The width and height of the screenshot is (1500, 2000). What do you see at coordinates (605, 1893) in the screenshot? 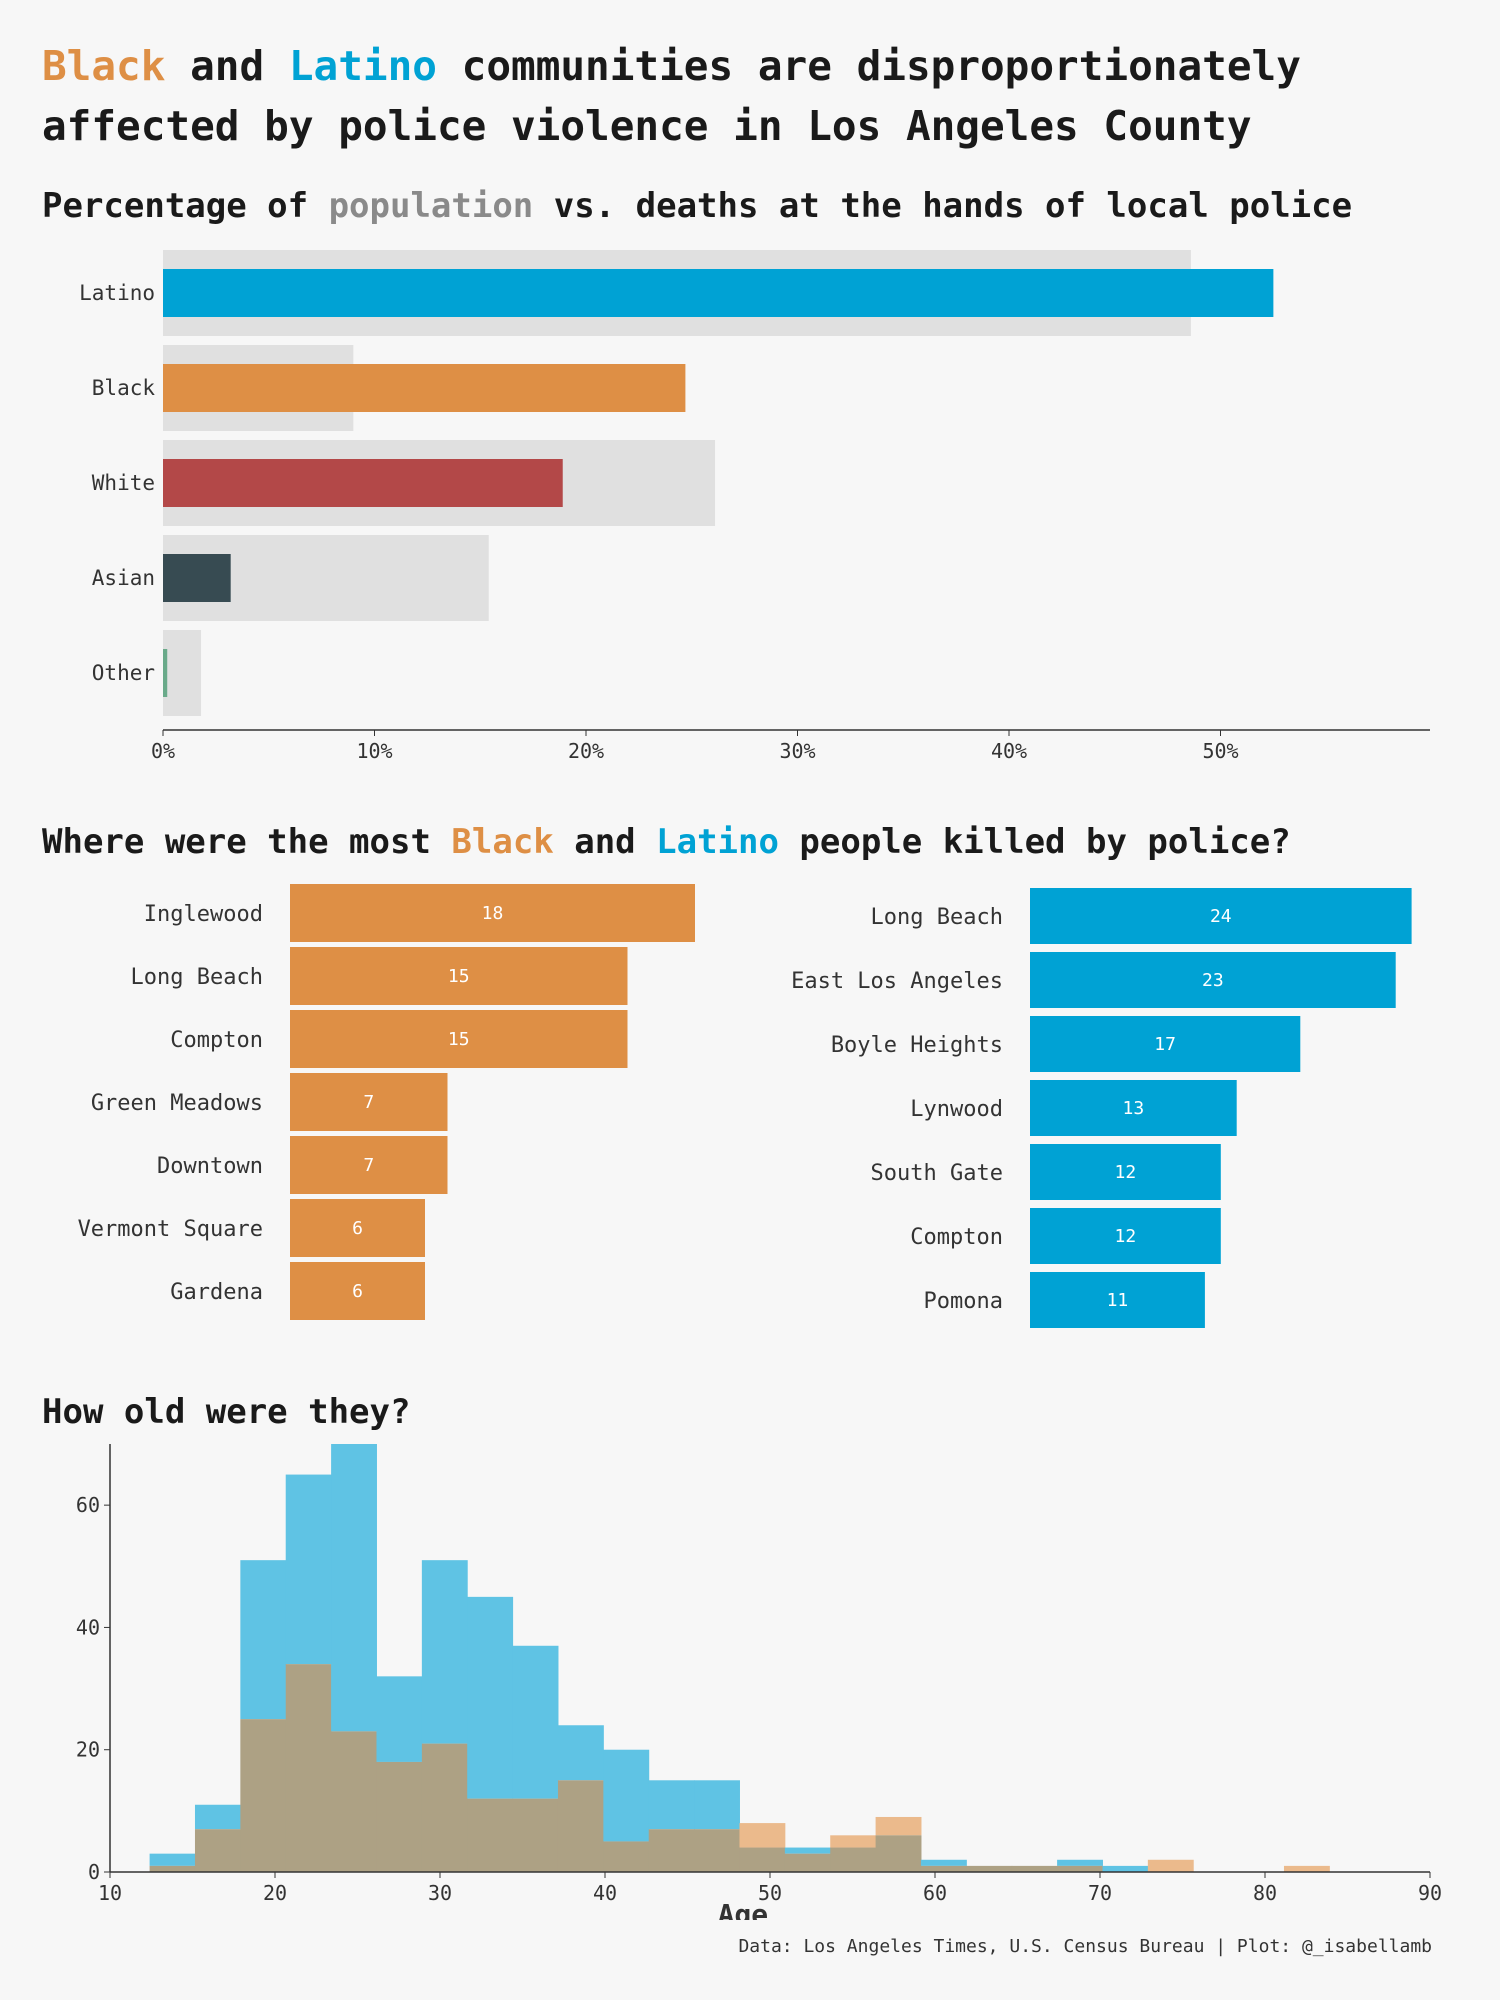
I see `x-tick-label: 40` at bounding box center [605, 1893].